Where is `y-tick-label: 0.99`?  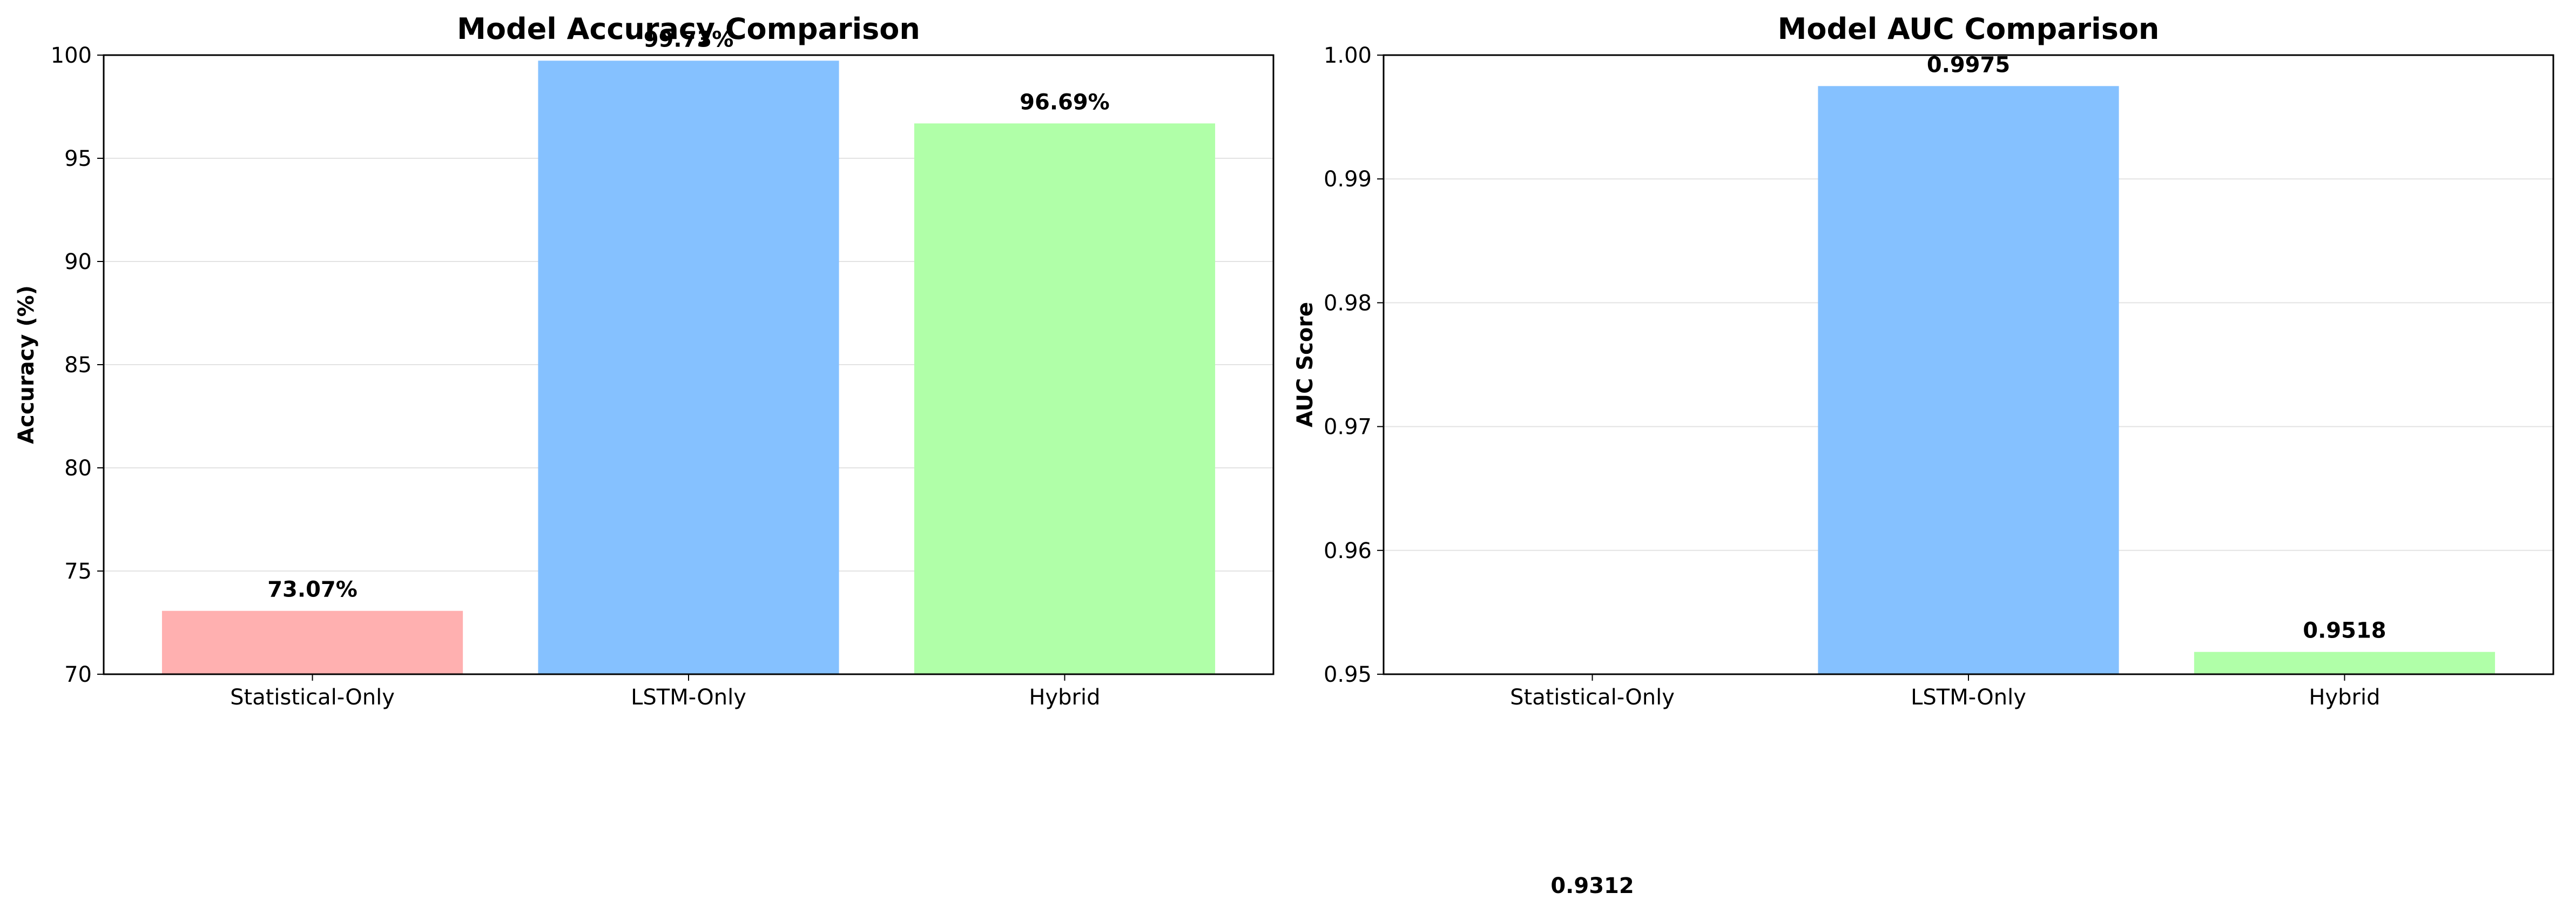 y-tick-label: 0.99 is located at coordinates (1348, 180).